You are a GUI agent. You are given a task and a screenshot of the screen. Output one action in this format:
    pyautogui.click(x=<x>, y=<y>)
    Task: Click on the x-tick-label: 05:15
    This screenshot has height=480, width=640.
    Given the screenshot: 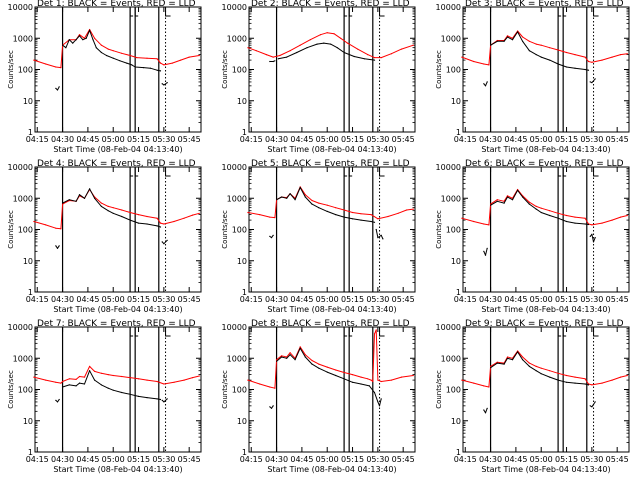 What is the action you would take?
    pyautogui.click(x=566, y=459)
    